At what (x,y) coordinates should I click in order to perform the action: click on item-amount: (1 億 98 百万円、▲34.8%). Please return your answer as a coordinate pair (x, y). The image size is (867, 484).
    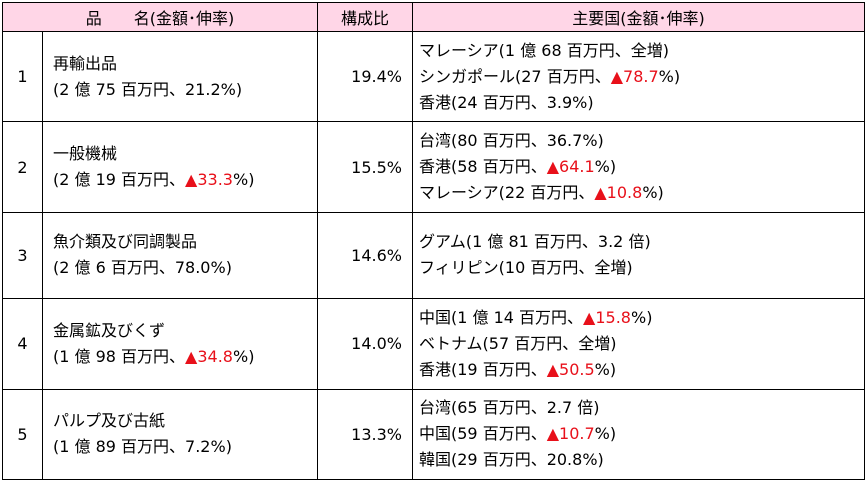
    Looking at the image, I should click on (154, 356).